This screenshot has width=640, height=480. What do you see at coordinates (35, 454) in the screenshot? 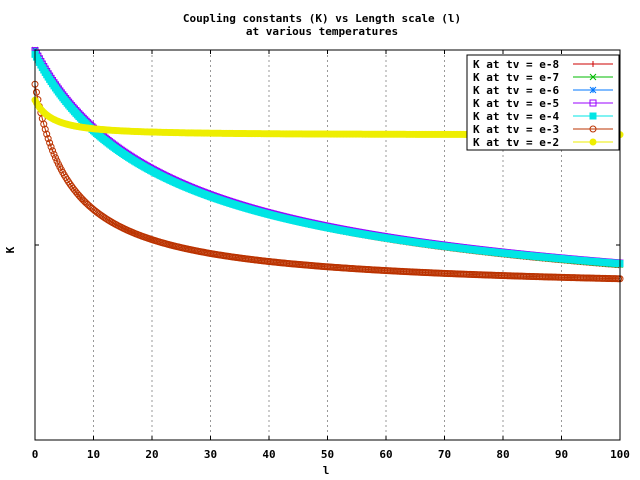
I see `x-tick-label: 0` at bounding box center [35, 454].